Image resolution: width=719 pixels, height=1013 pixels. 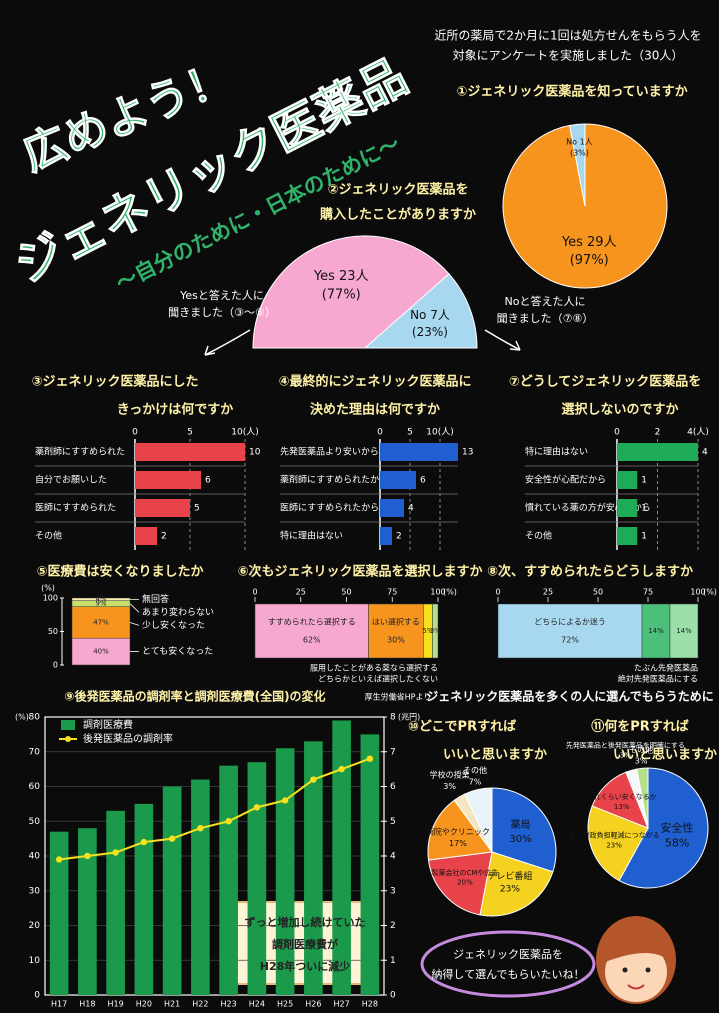 I want to click on y2-tick-label: 1, so click(x=393, y=961).